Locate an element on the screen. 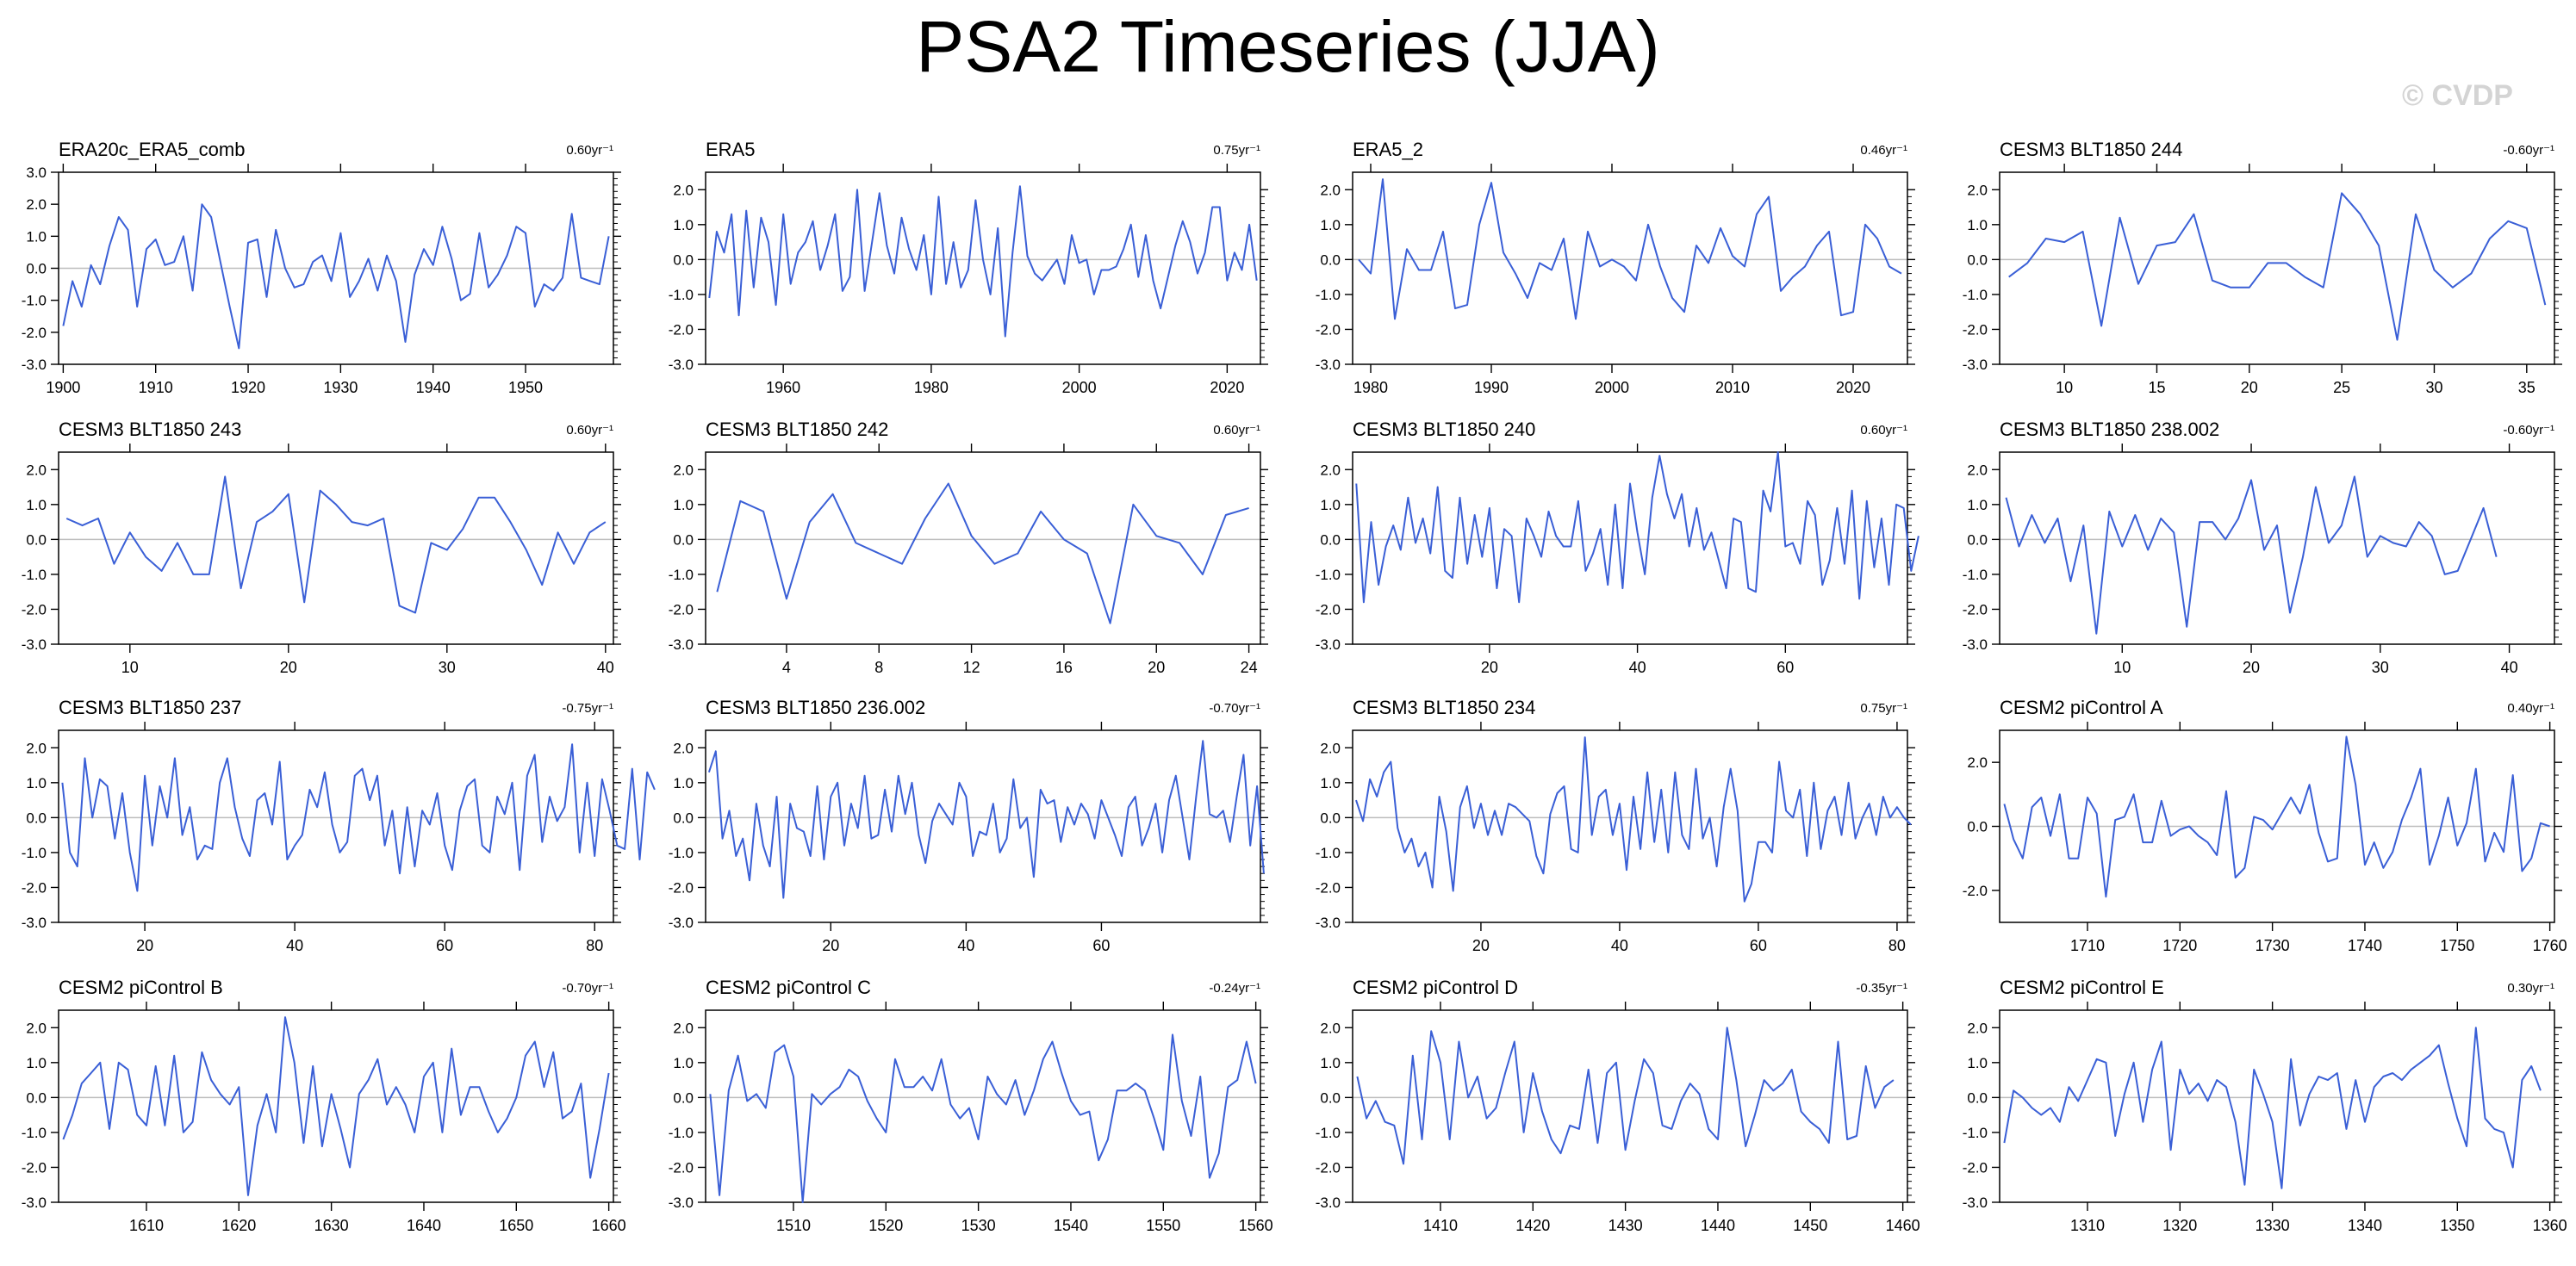  x-tick-label: 1560 is located at coordinates (1256, 1225).